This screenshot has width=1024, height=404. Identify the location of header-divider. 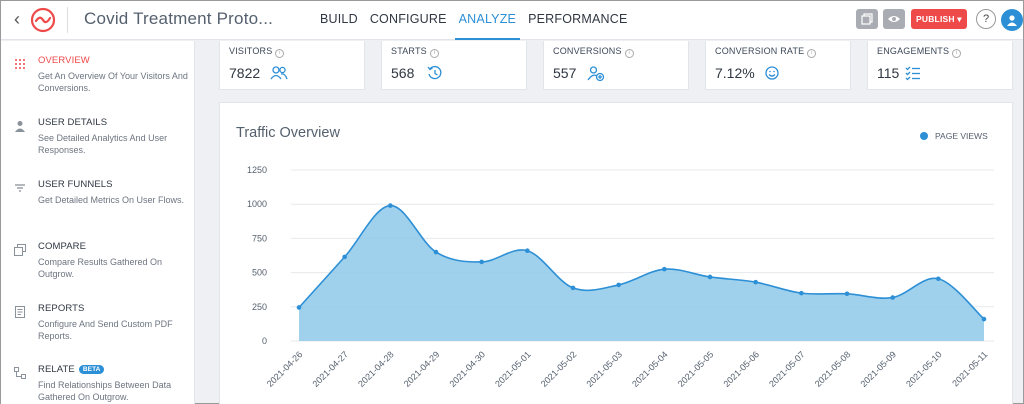
(67, 20).